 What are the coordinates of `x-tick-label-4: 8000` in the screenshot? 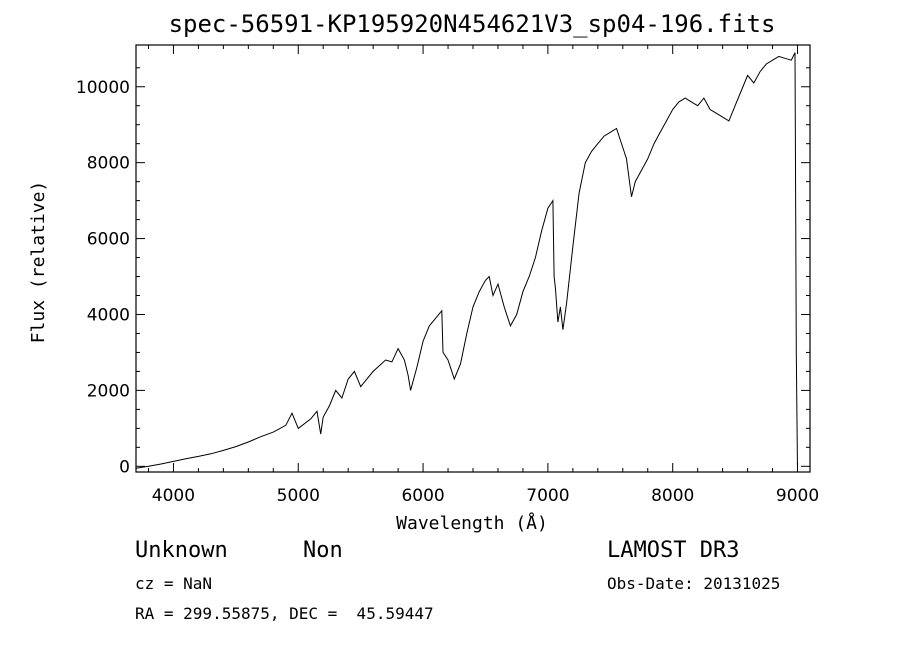 It's located at (672, 496).